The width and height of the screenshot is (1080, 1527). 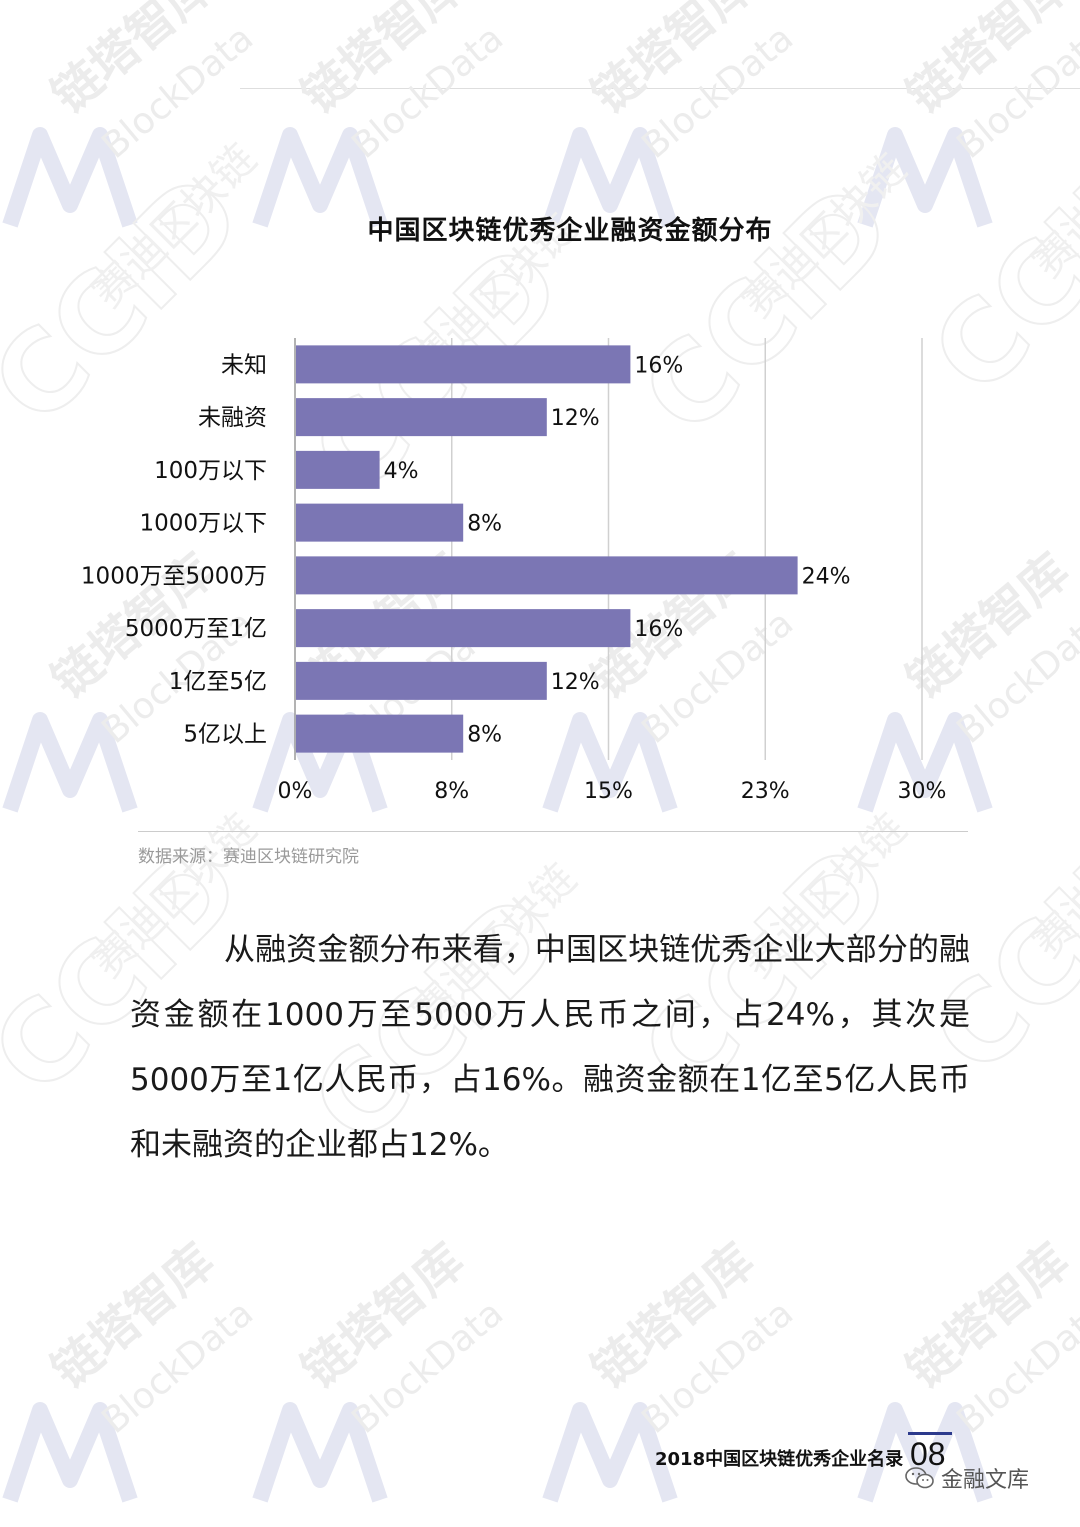 What do you see at coordinates (826, 576) in the screenshot?
I see `data-label: 24%` at bounding box center [826, 576].